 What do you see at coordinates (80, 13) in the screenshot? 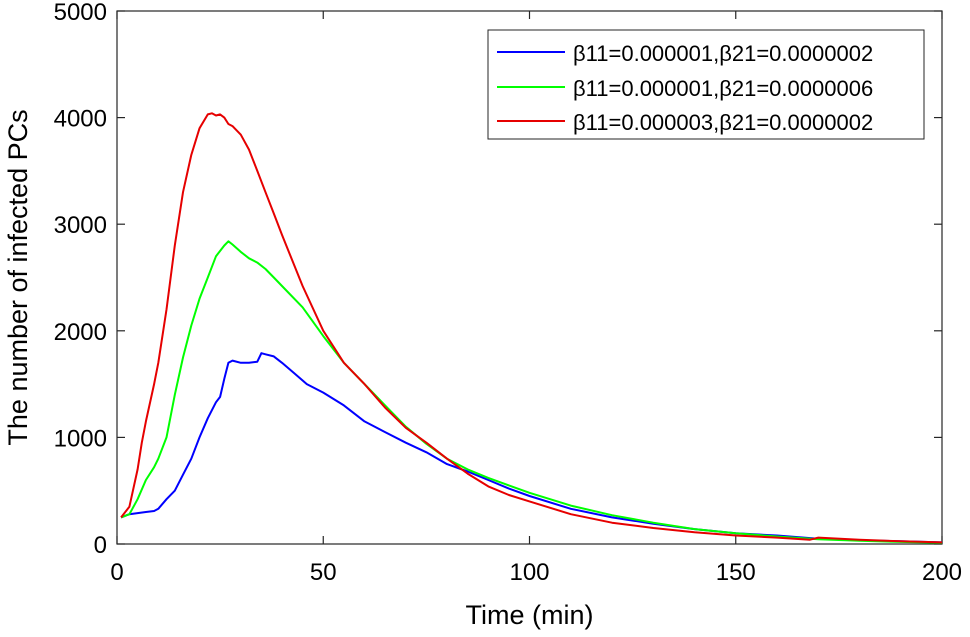
I see `y-tick-label: 5000` at bounding box center [80, 13].